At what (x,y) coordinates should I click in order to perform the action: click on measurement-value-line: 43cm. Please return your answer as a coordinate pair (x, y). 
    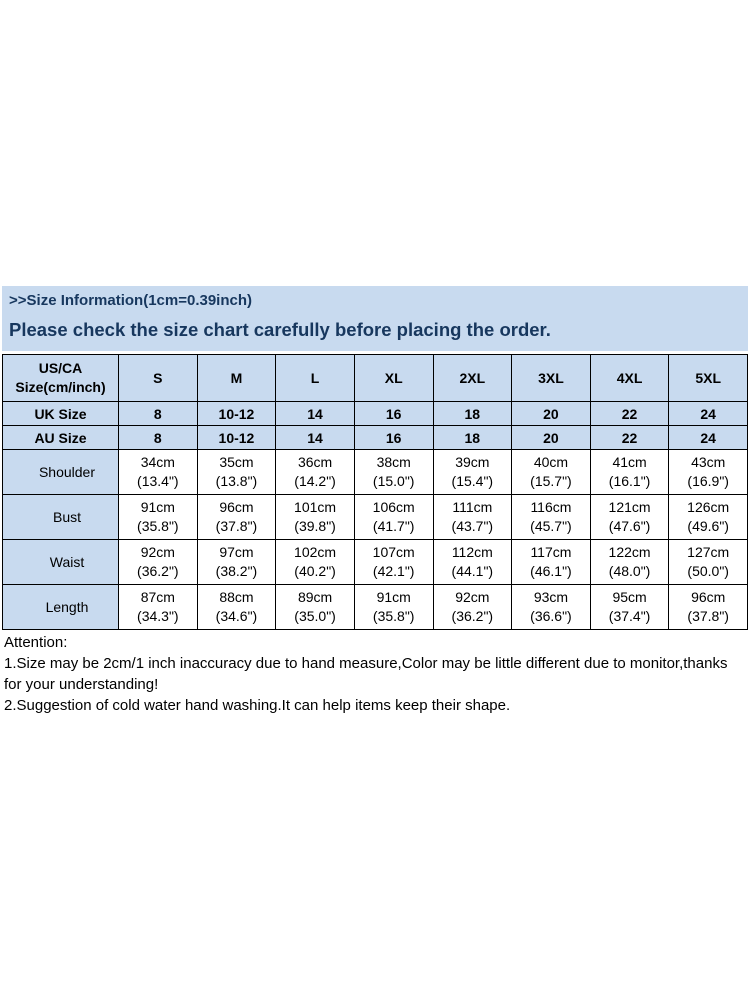
    Looking at the image, I should click on (708, 462).